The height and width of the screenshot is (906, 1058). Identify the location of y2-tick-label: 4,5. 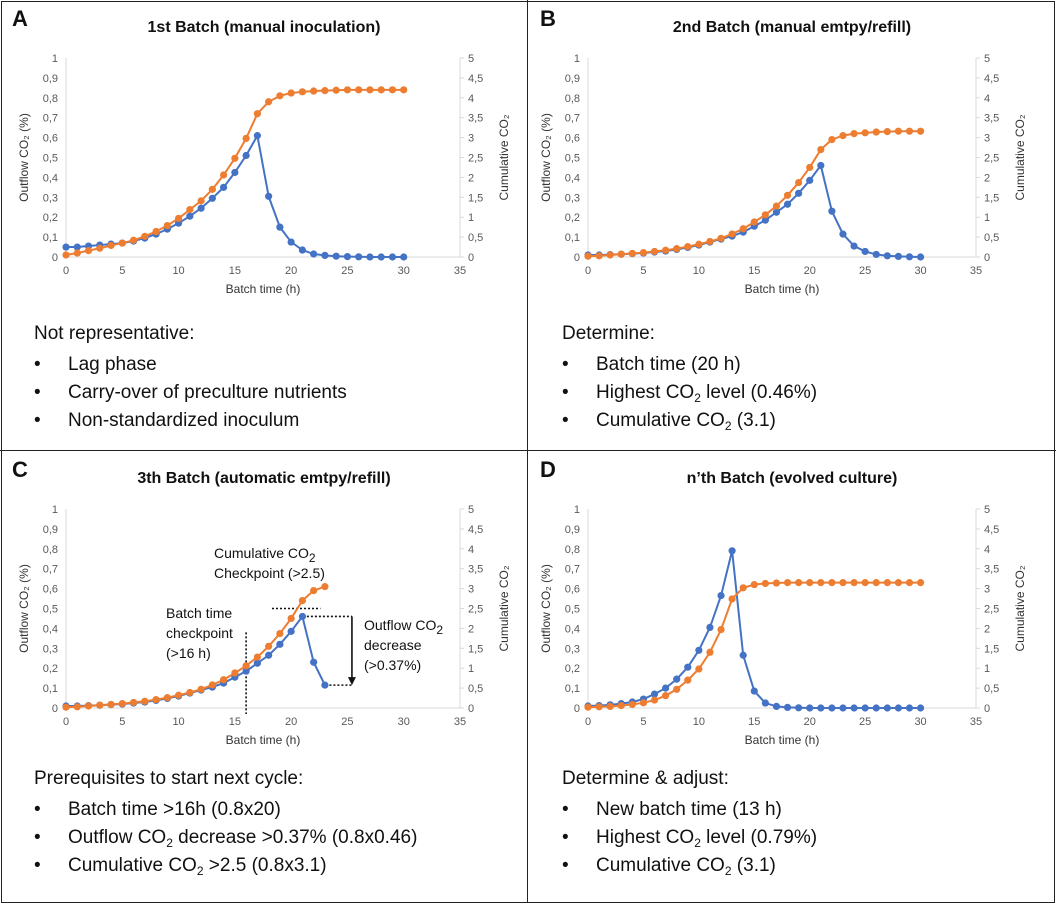
(475, 79).